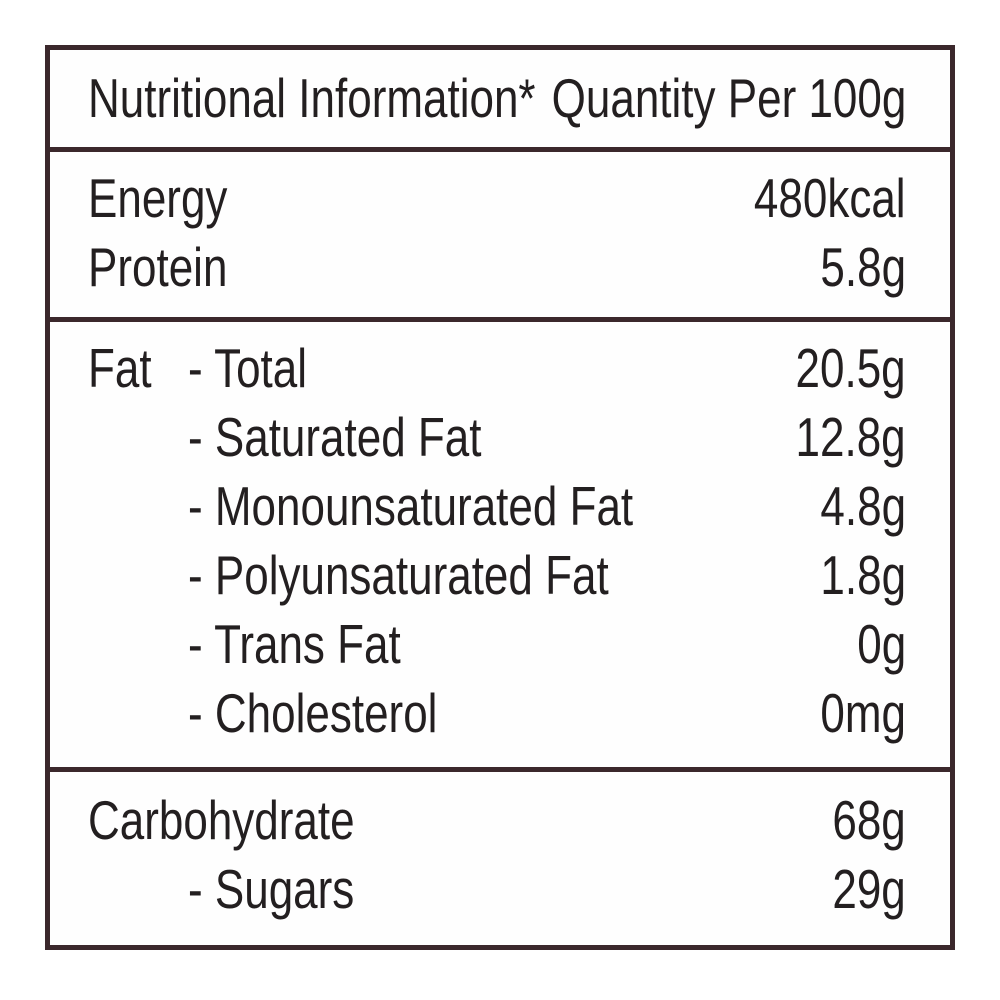 This screenshot has height=1000, width=1000. I want to click on row-value: 1.8g, so click(863, 575).